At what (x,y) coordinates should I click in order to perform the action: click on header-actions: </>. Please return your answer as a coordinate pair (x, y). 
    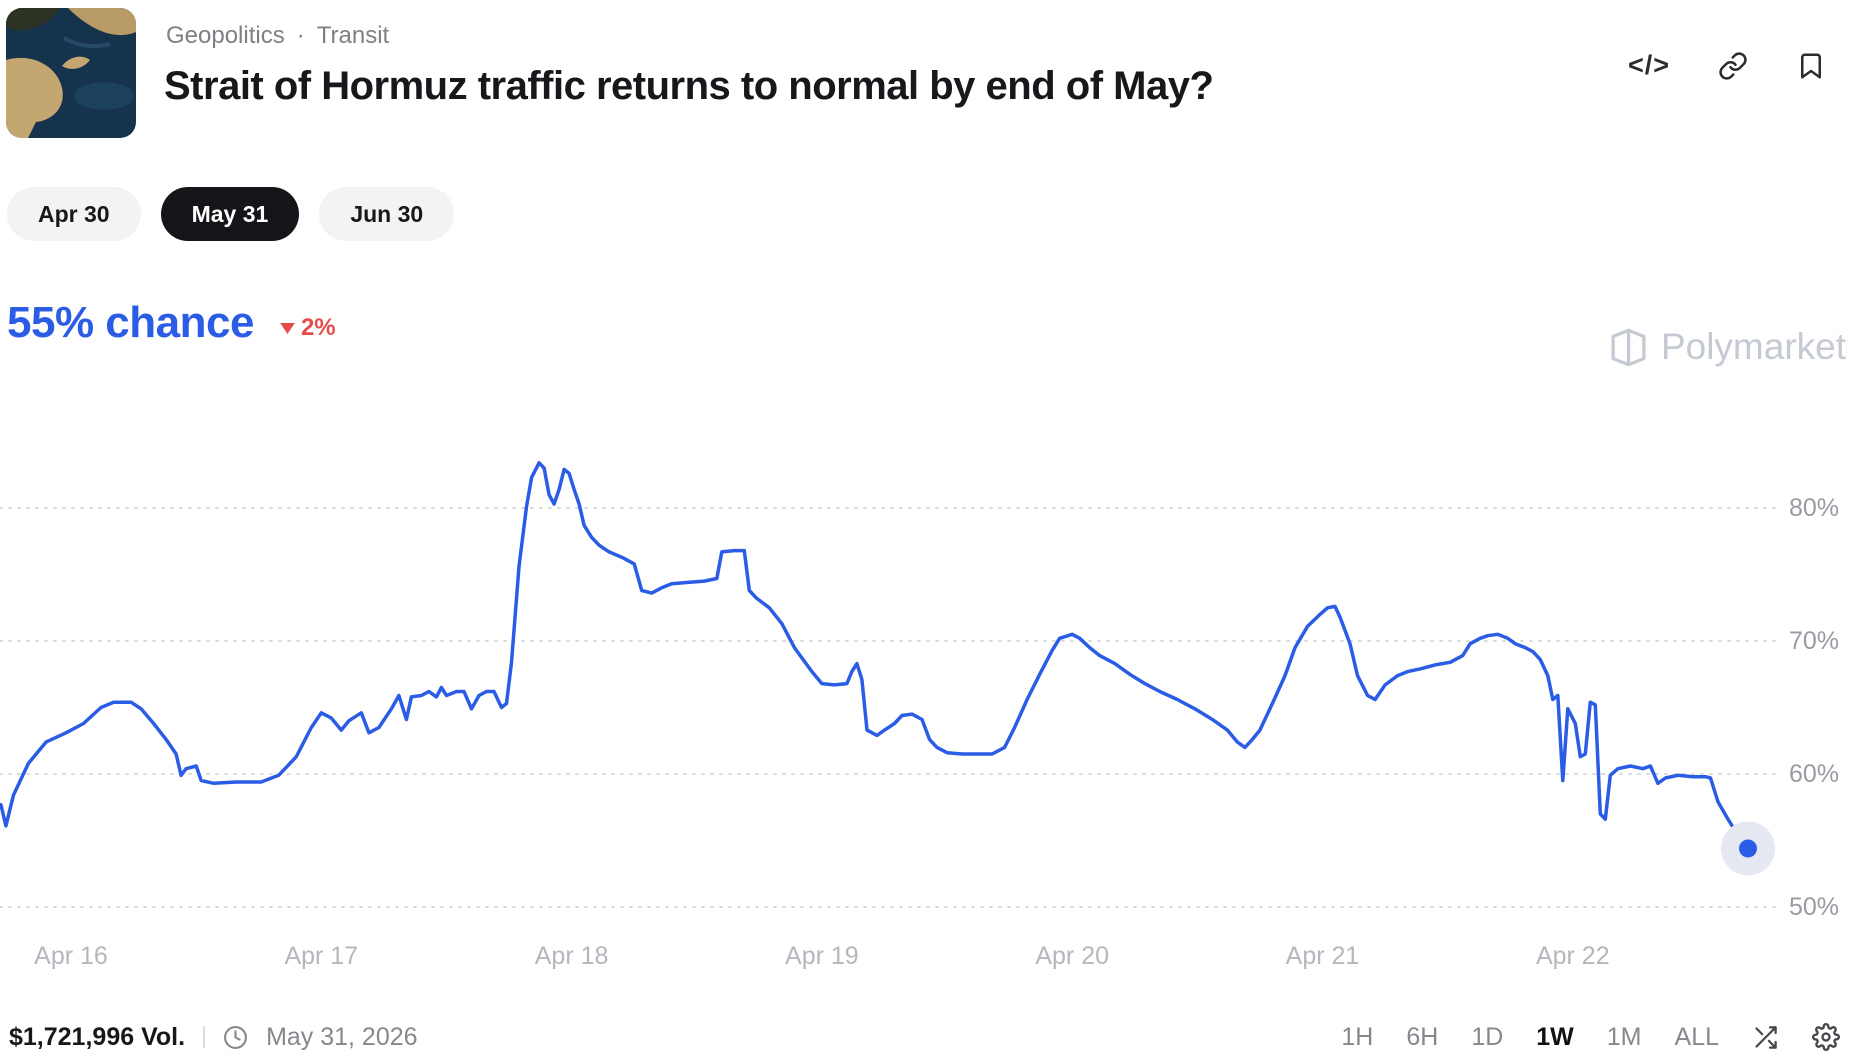
    Looking at the image, I should click on (1727, 65).